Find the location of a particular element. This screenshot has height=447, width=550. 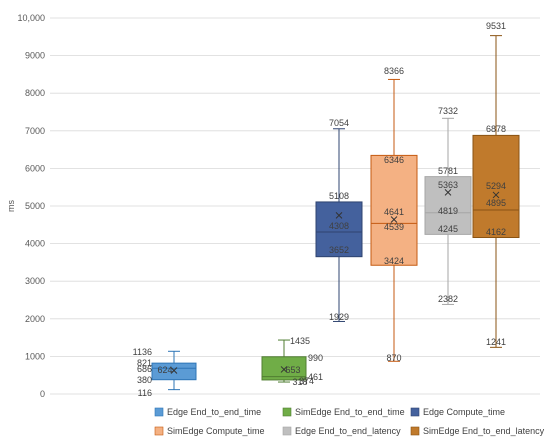

data-label: 374 is located at coordinates (306, 381).